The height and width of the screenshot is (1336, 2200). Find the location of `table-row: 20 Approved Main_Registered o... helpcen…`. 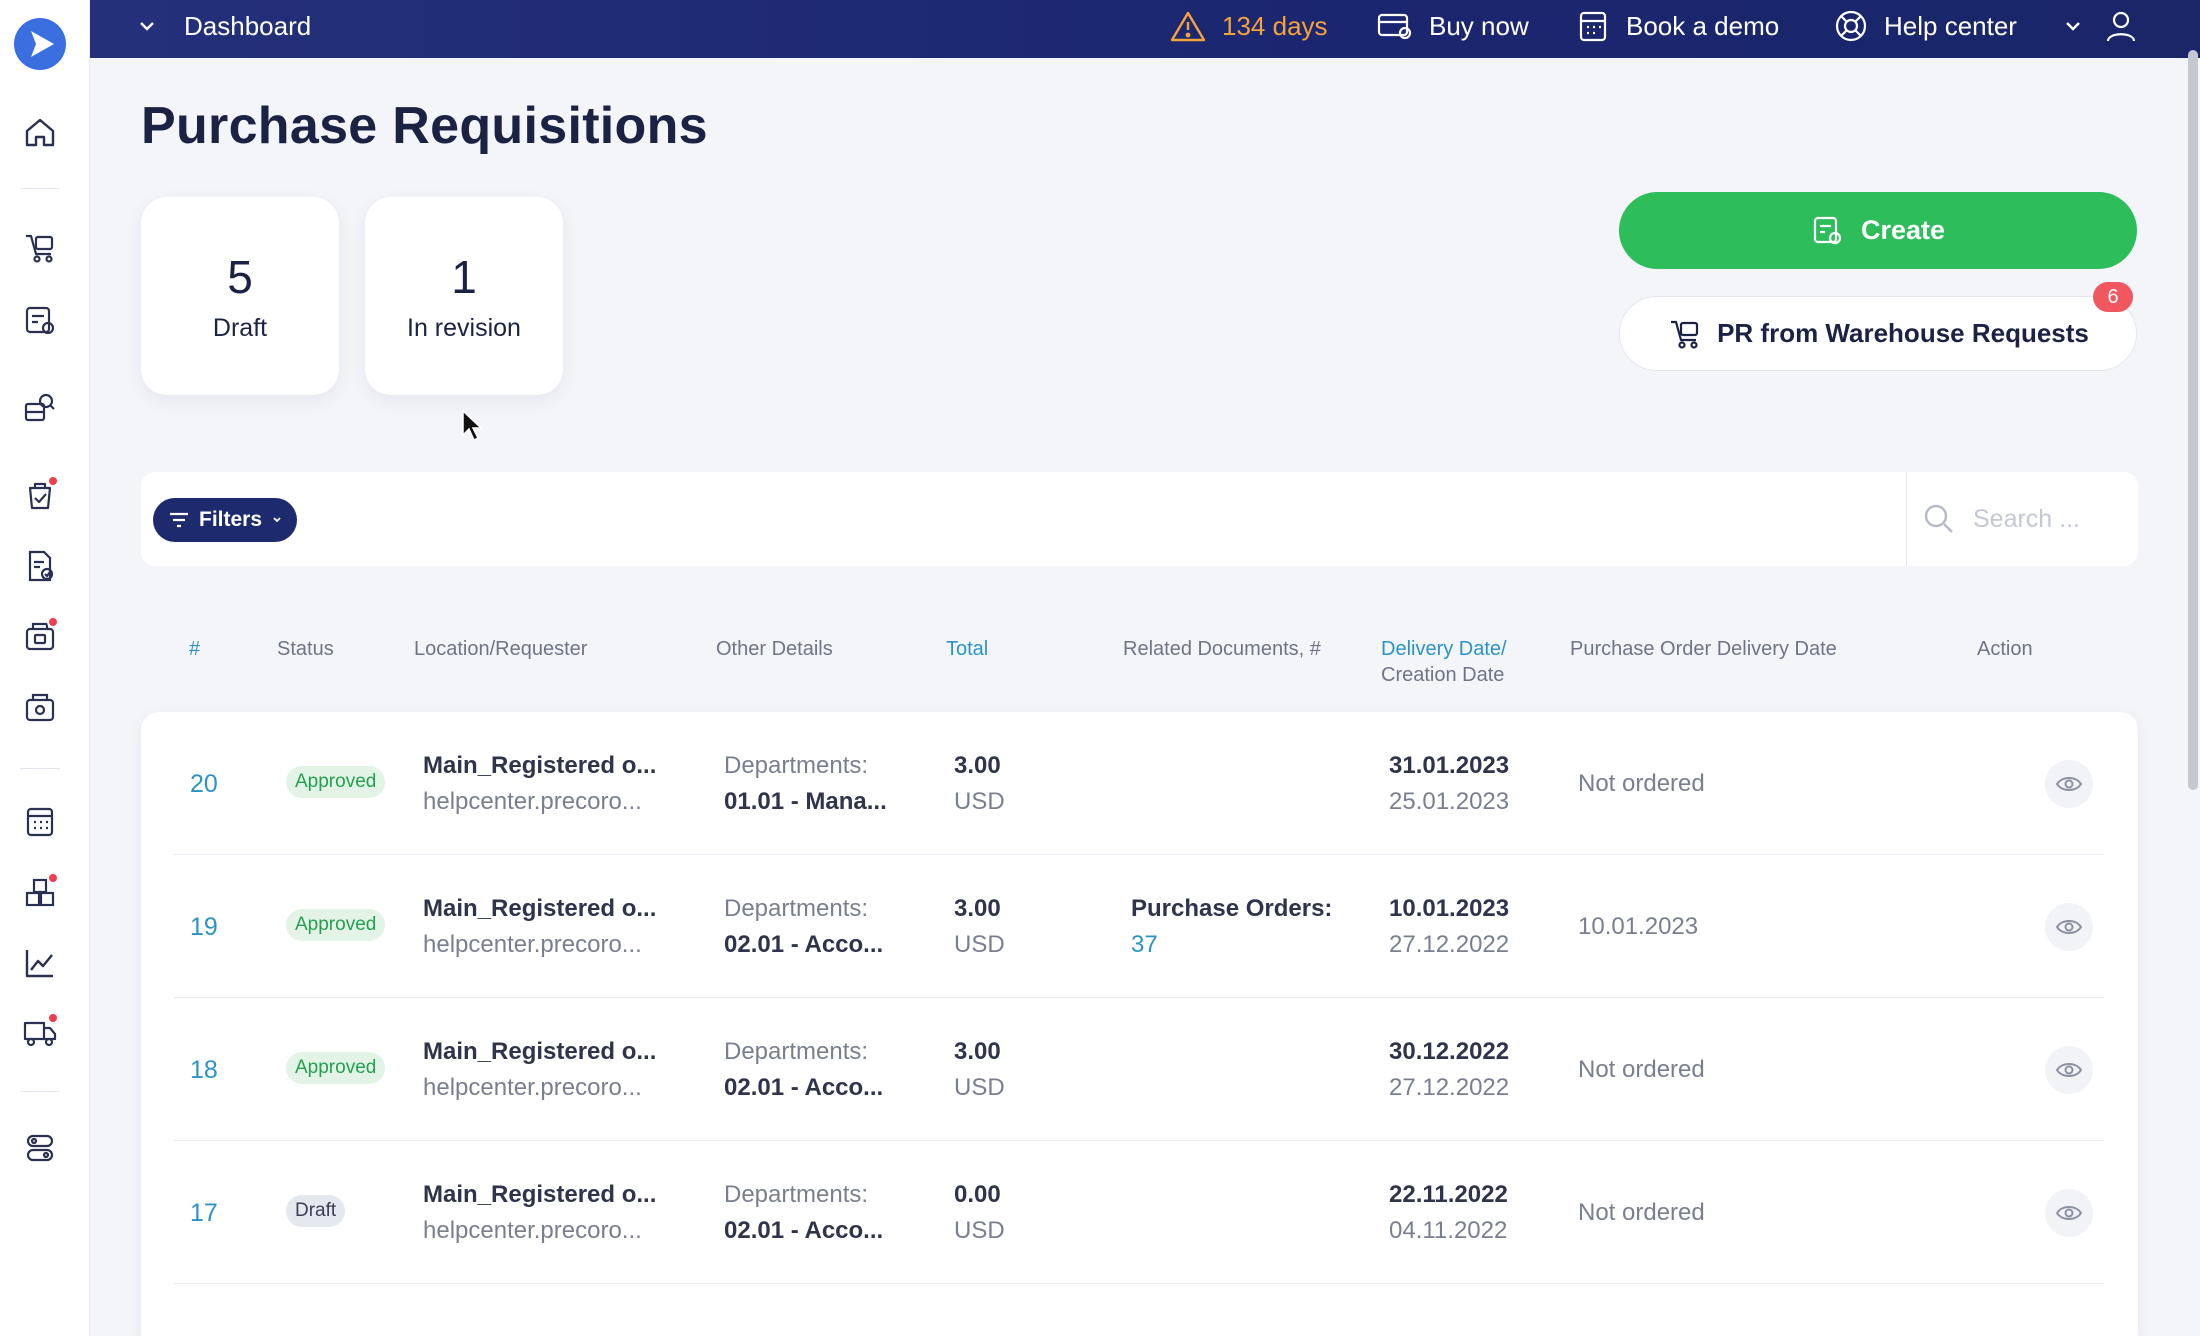

table-row: 20 Approved Main_Registered o... helpcen… is located at coordinates (1139, 783).